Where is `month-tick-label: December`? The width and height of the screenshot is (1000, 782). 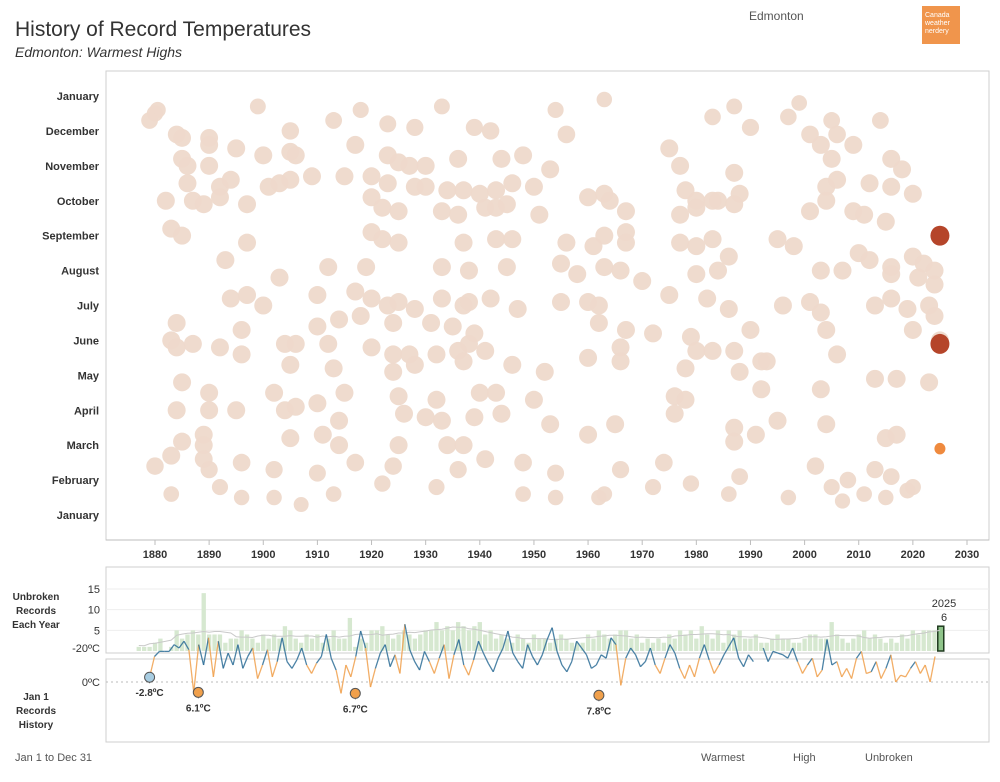 month-tick-label: December is located at coordinates (73, 132).